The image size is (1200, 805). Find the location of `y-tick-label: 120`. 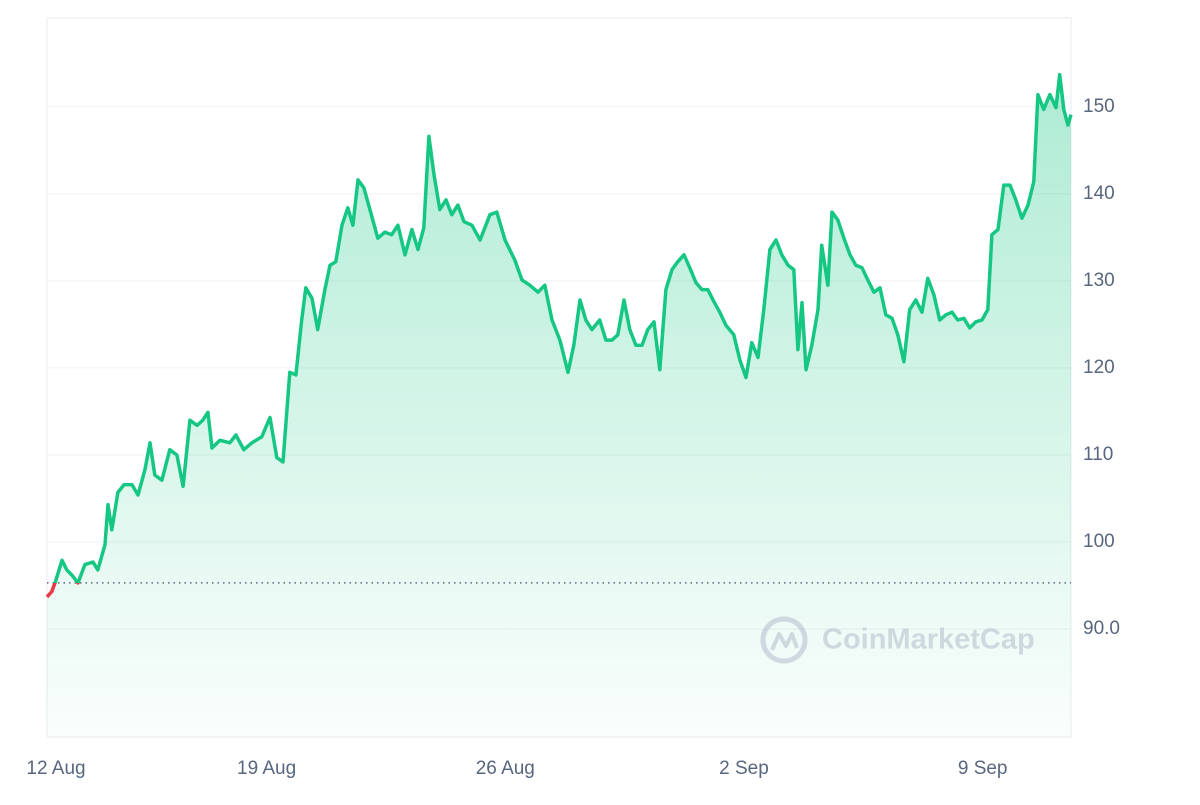

y-tick-label: 120 is located at coordinates (1099, 367).